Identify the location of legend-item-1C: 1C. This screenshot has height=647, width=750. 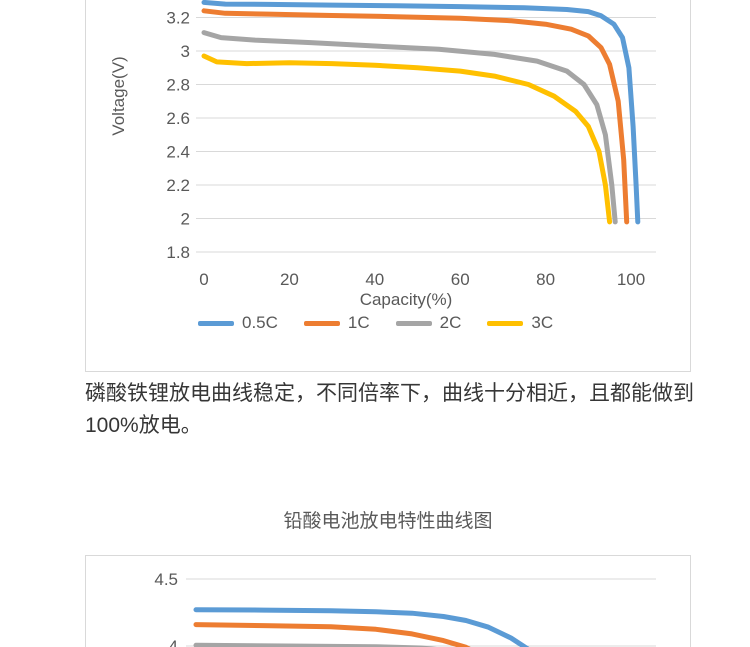
(336, 323).